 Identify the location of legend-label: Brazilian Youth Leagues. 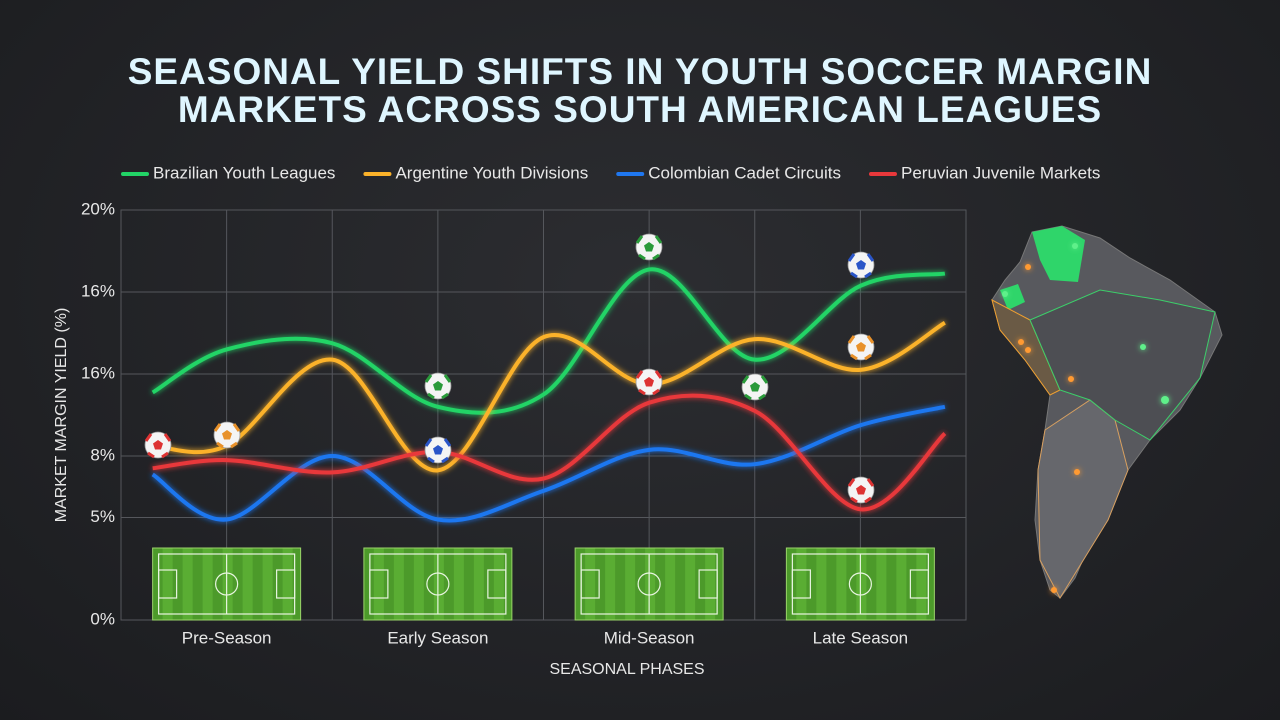
(244, 172).